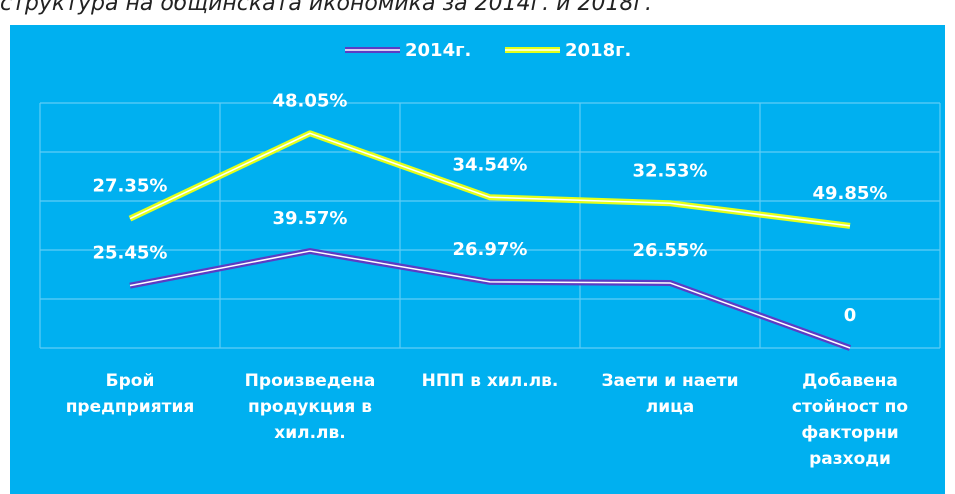 Image resolution: width=955 pixels, height=494 pixels. I want to click on data-label: 27.35%, so click(130, 186).